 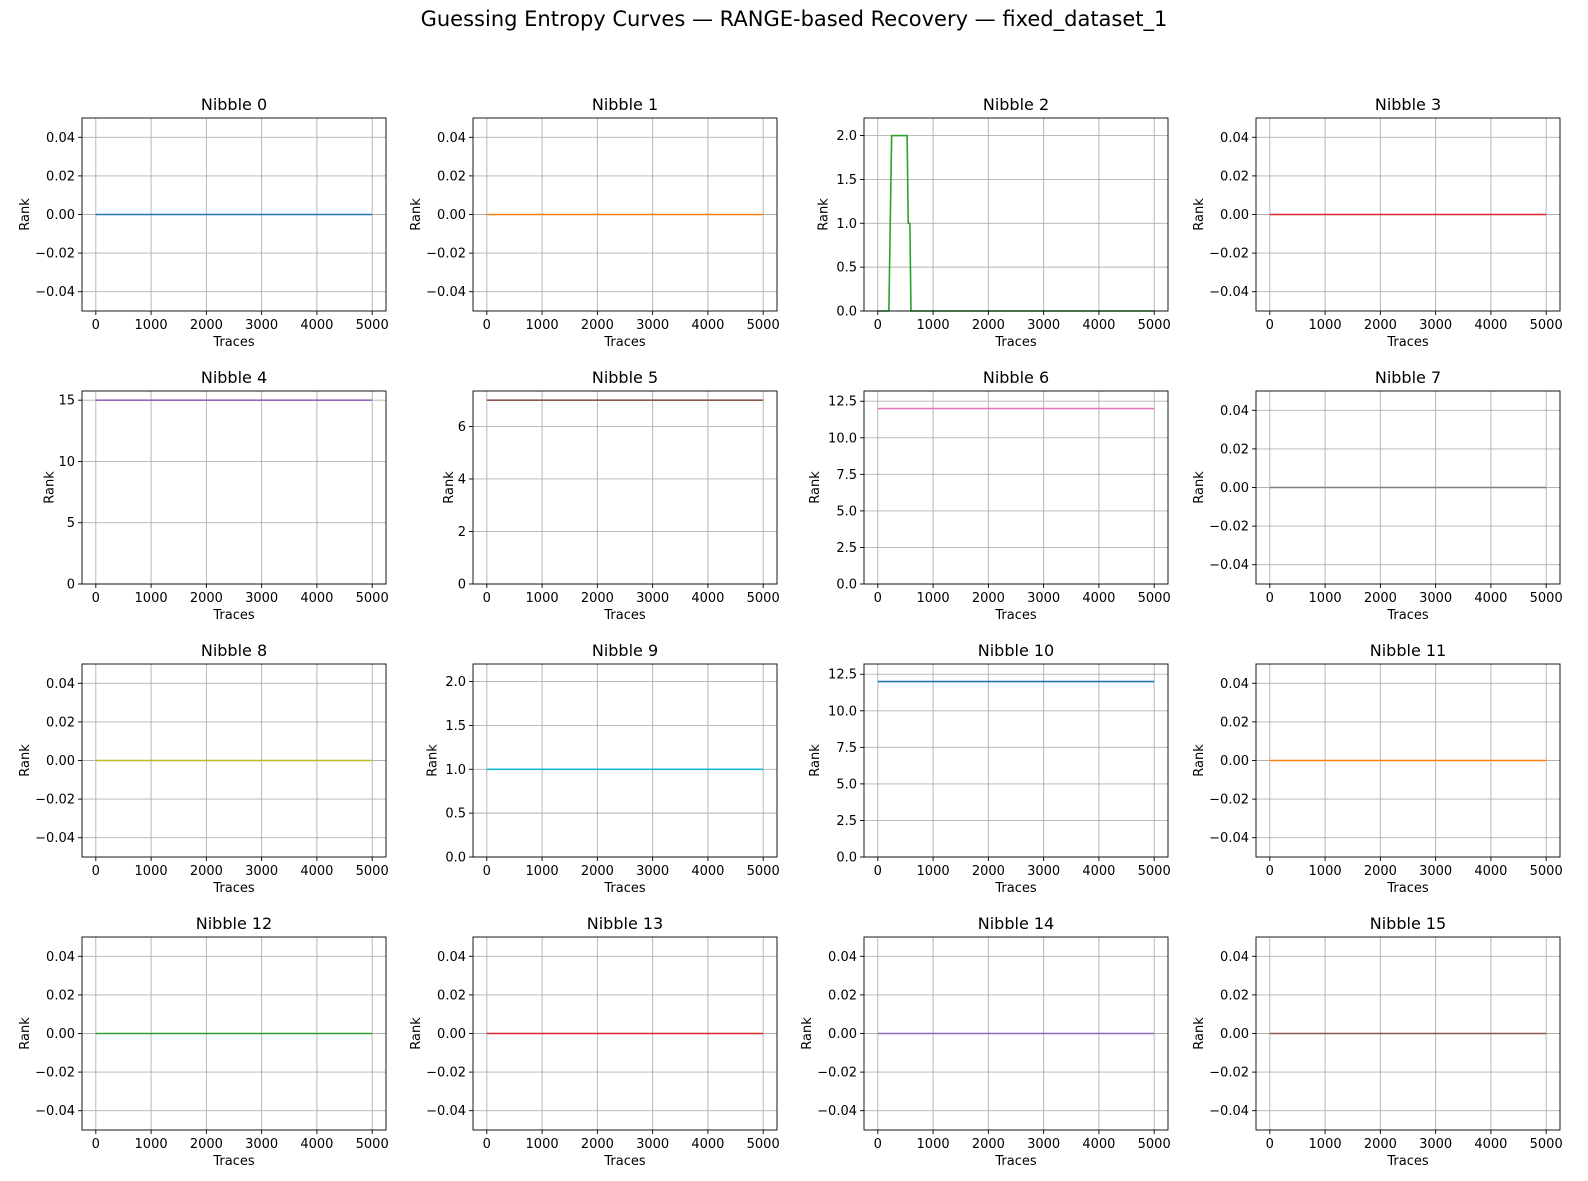 What do you see at coordinates (842, 675) in the screenshot?
I see `y-tick-label: 12.5` at bounding box center [842, 675].